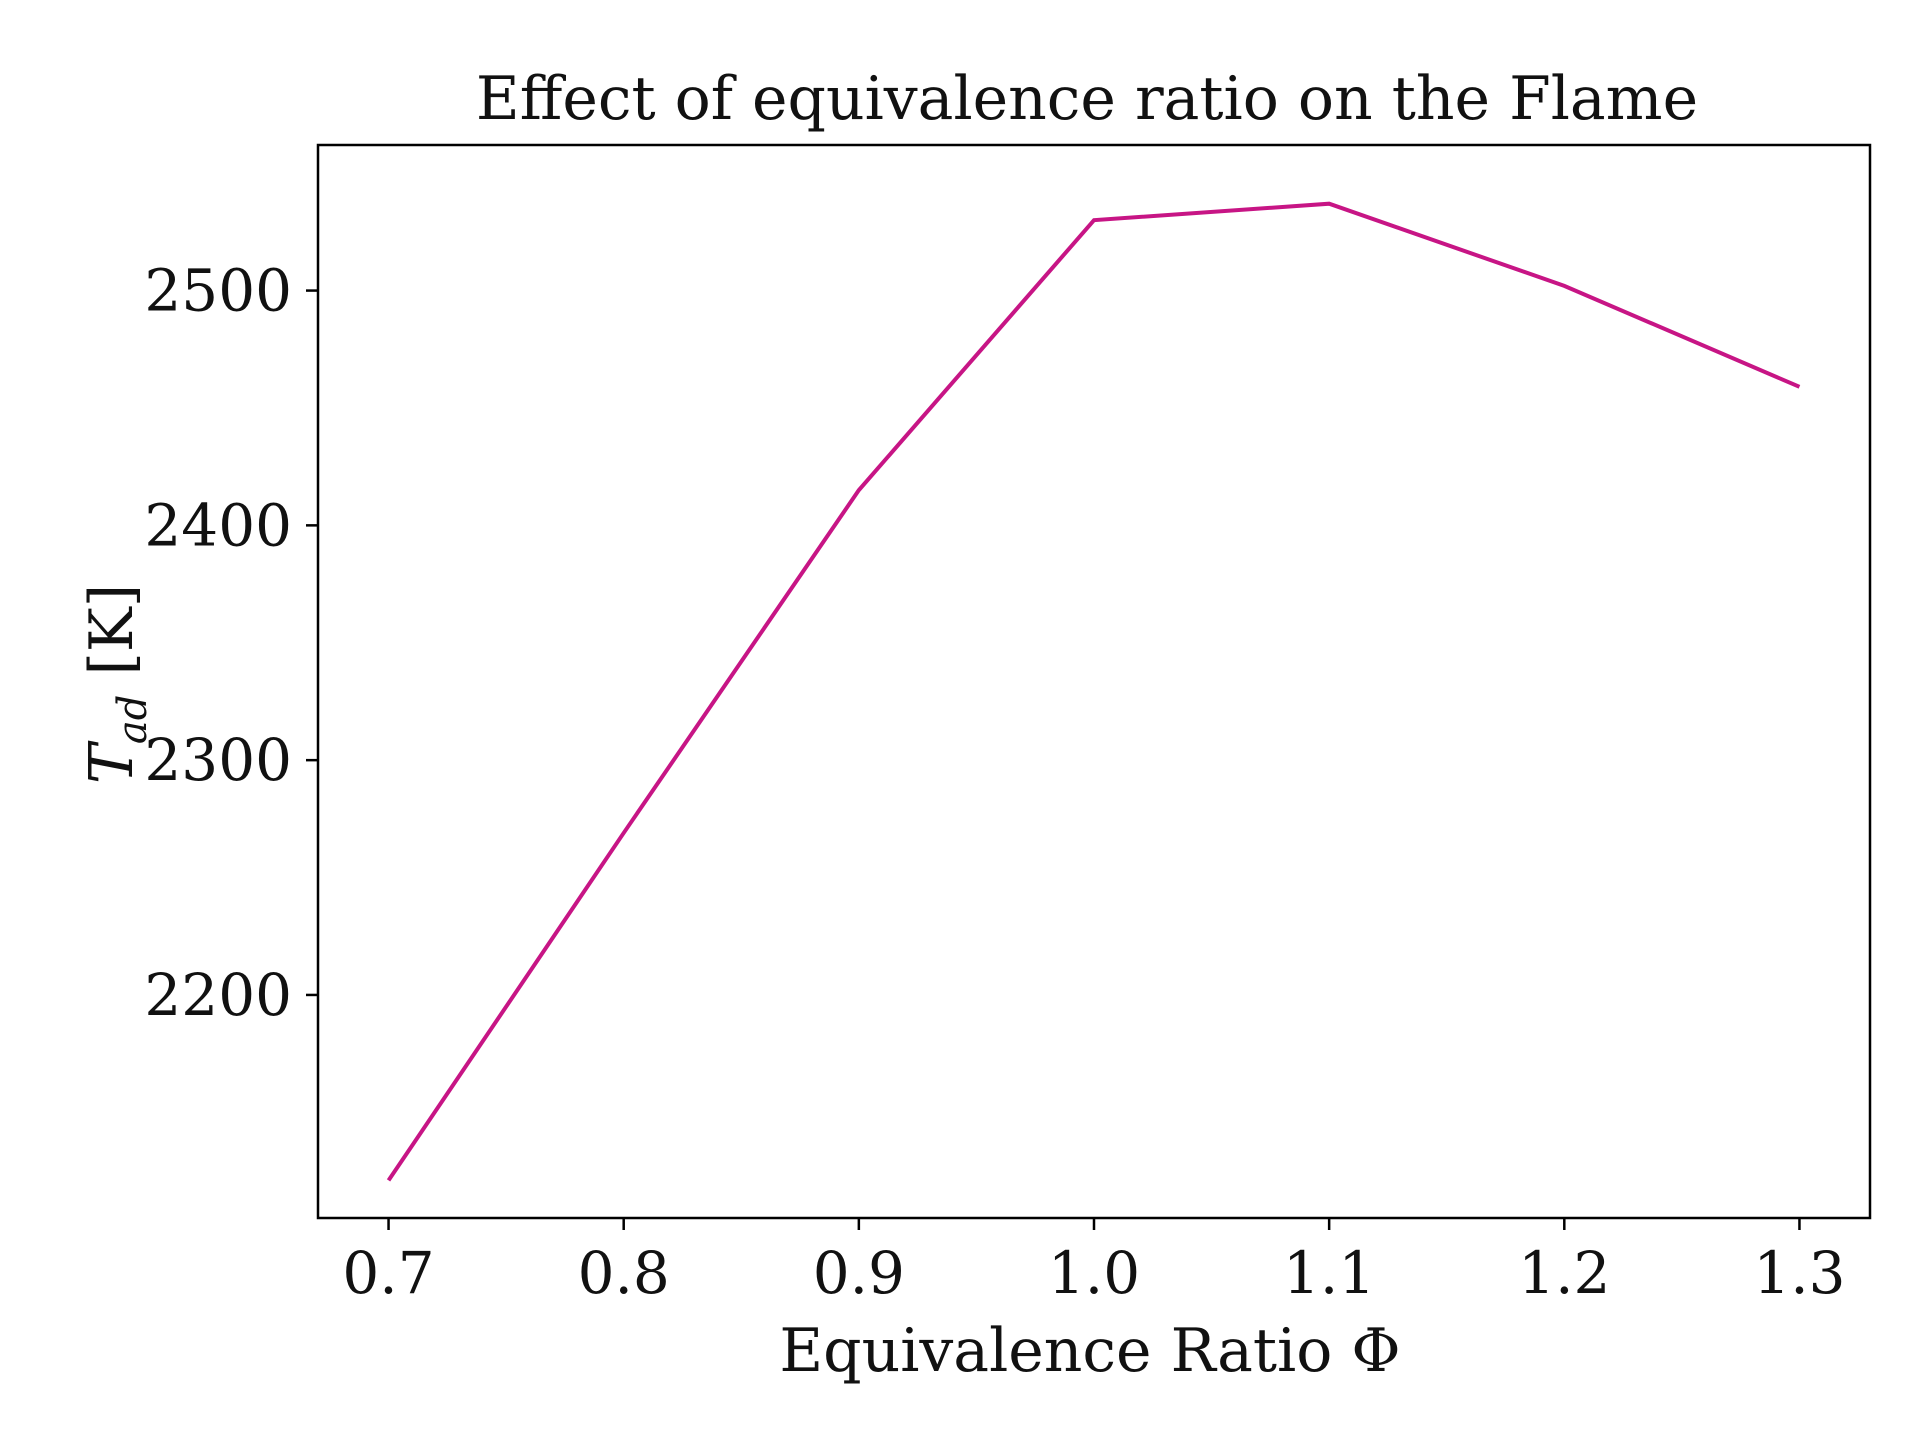 The width and height of the screenshot is (1920, 1440). I want to click on y-tick-label: 2400, so click(218, 525).